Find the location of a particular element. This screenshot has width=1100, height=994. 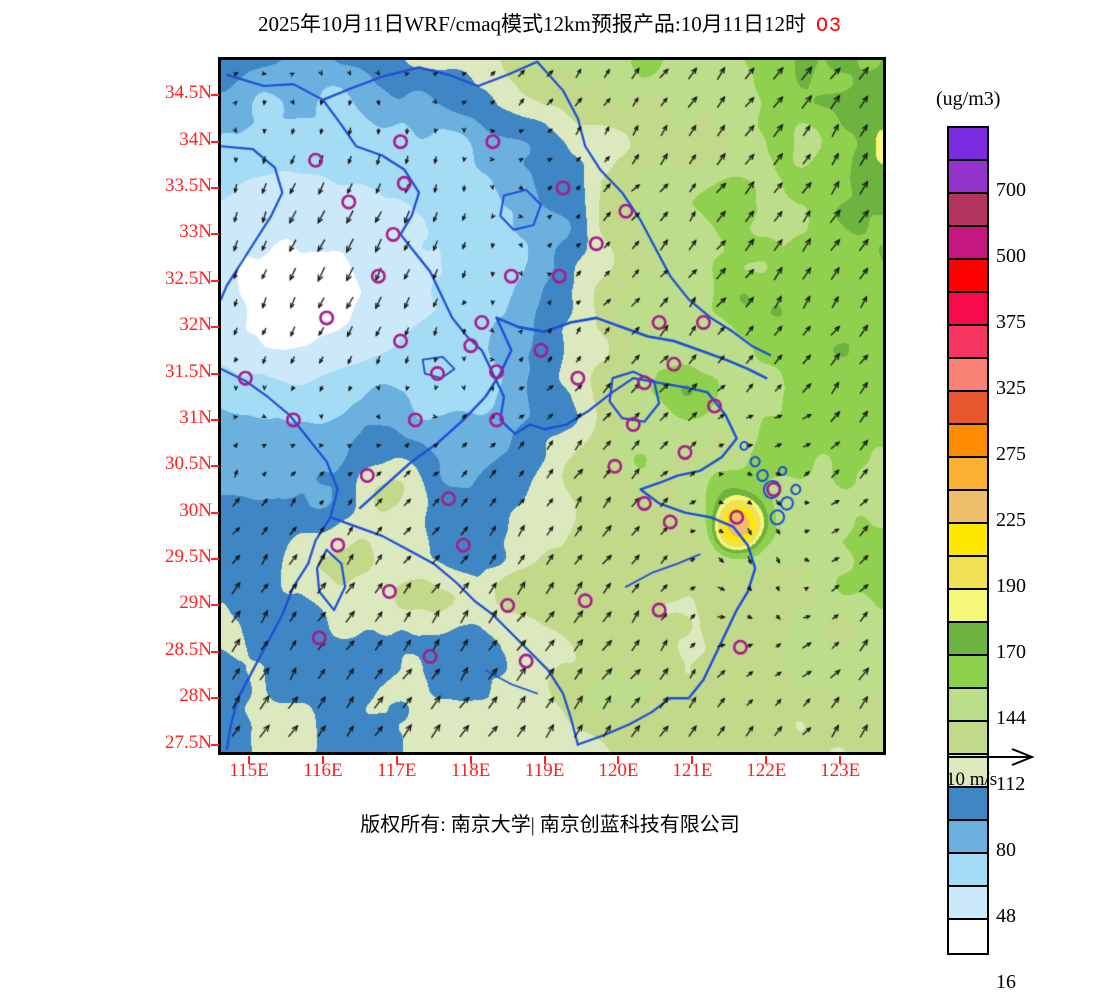

colorbar-tick-label: 700 is located at coordinates (1011, 190).